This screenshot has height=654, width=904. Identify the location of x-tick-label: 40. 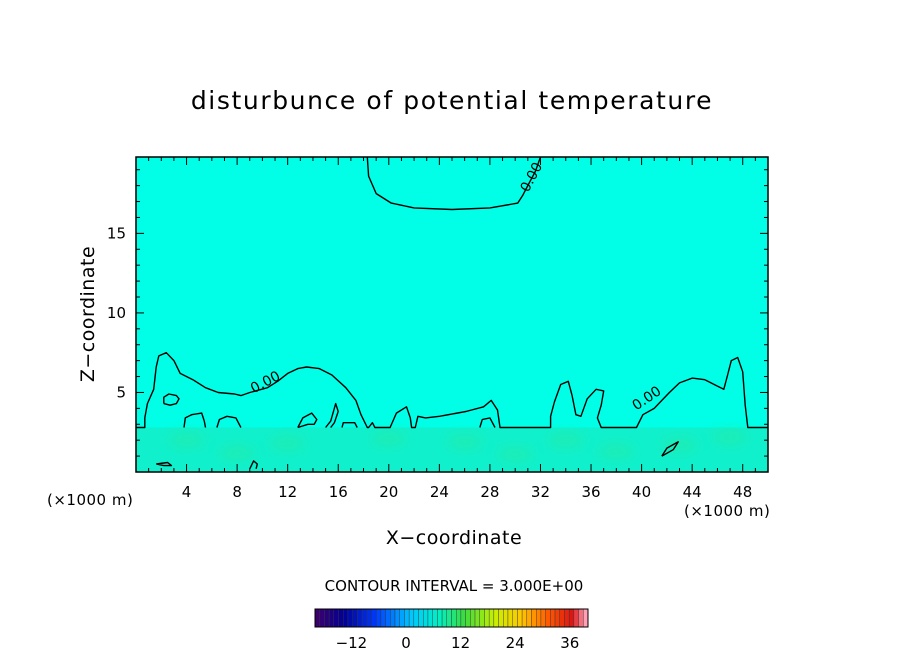
(641, 492).